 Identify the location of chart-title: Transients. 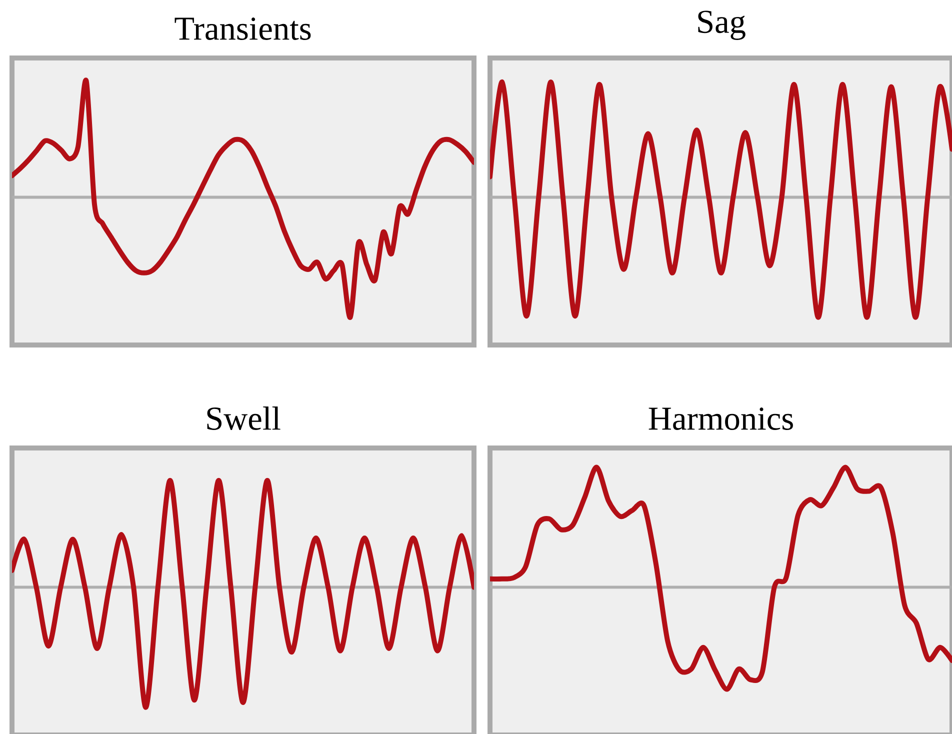
(242, 29).